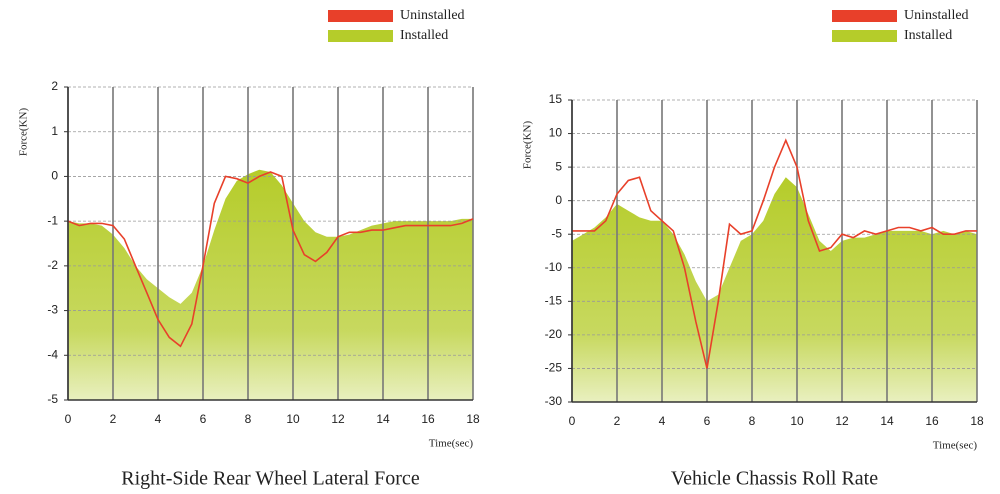 The height and width of the screenshot is (494, 1000). Describe the element at coordinates (774, 479) in the screenshot. I see `chart-title: Vehicle Chassis Roll Rate` at that location.